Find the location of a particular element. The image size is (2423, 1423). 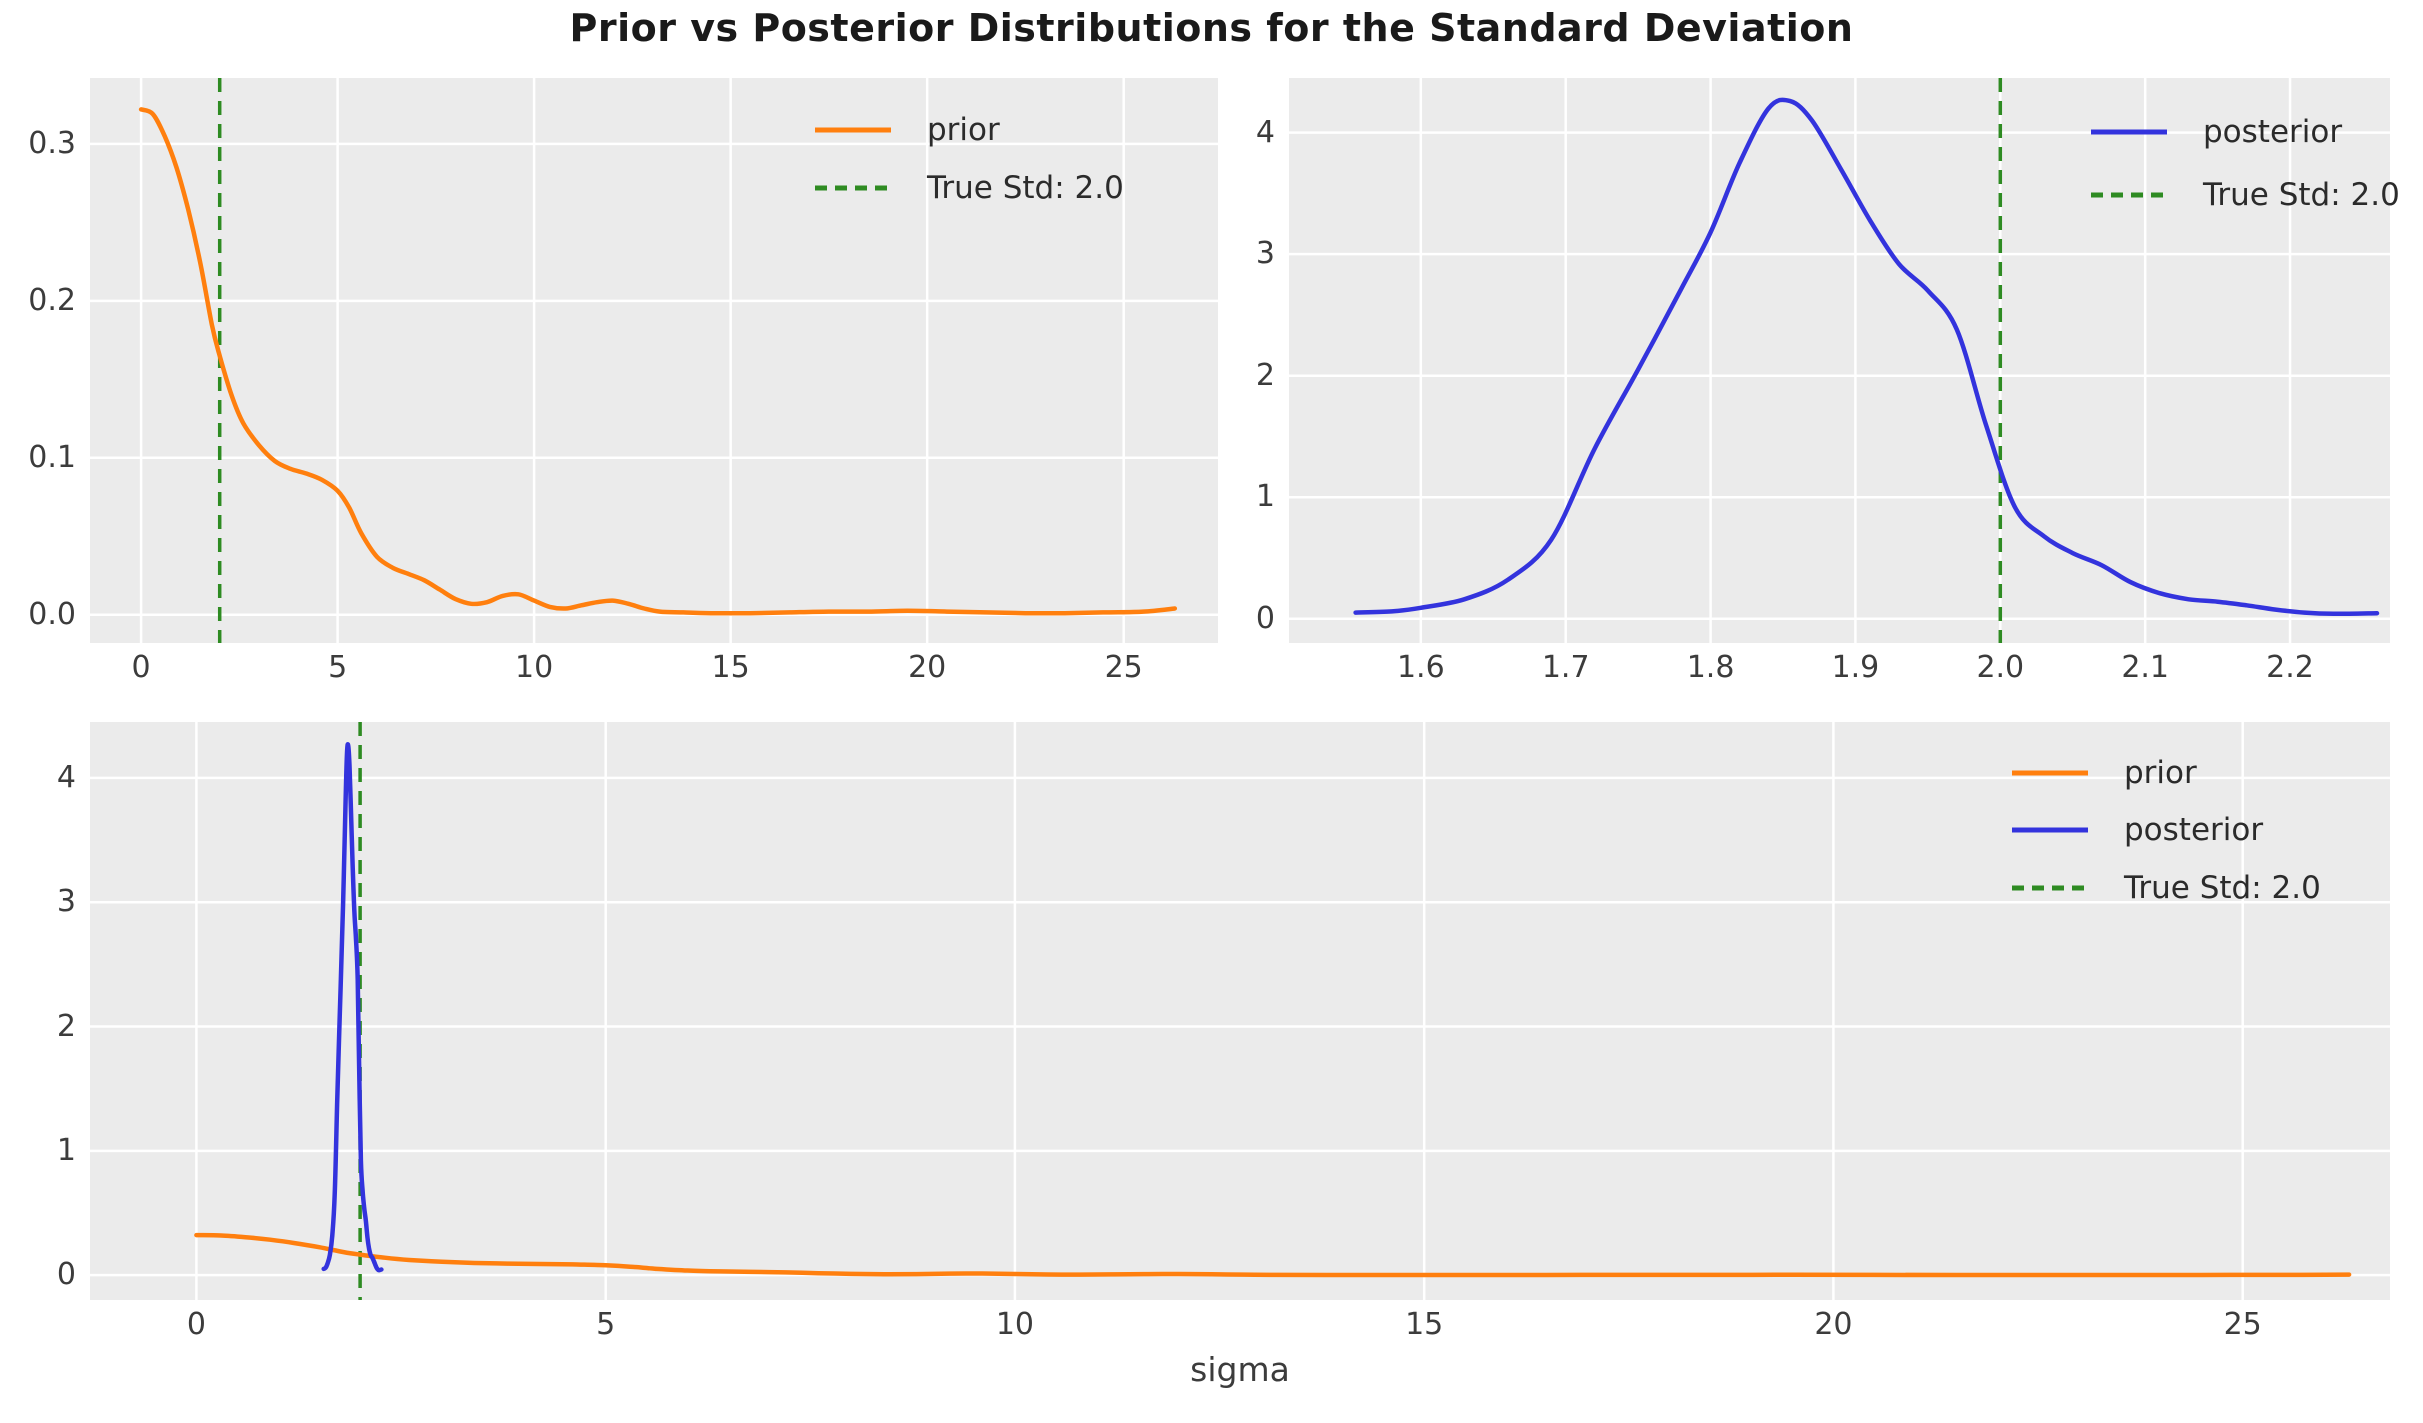

subplot-prior-ytick: 0.1 is located at coordinates (52, 457).